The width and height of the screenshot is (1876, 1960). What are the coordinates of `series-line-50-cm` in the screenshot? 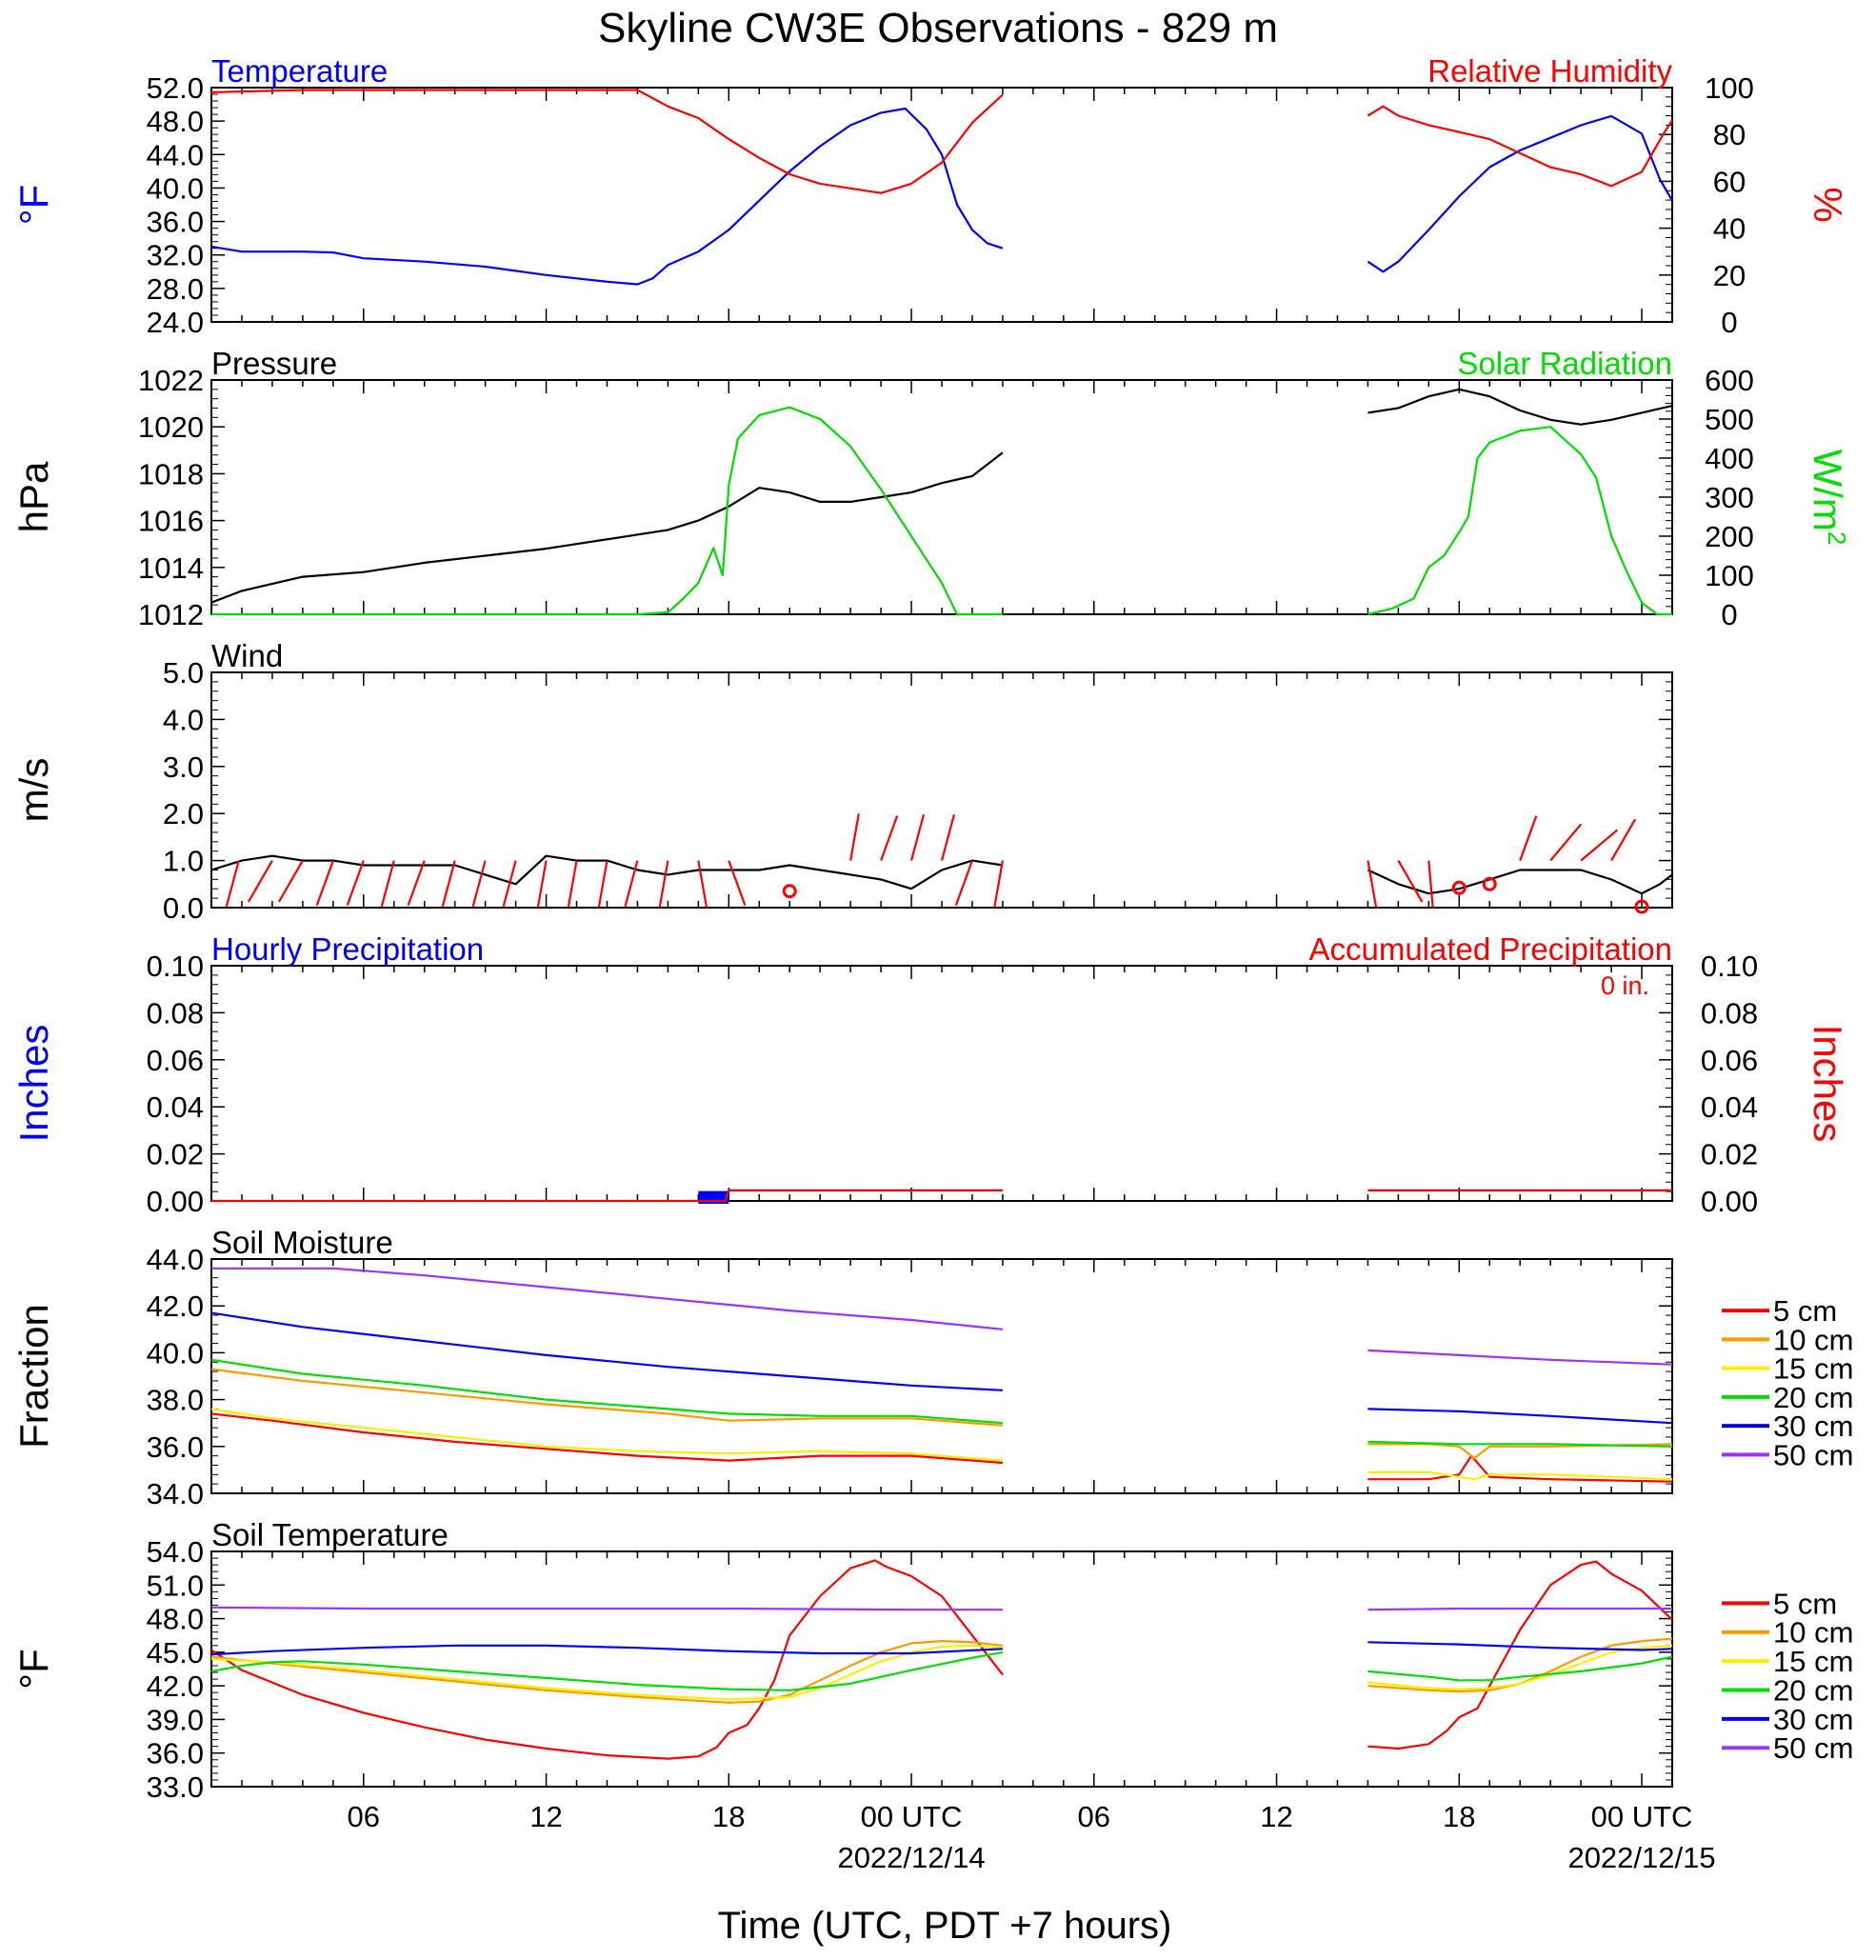 It's located at (1519, 1609).